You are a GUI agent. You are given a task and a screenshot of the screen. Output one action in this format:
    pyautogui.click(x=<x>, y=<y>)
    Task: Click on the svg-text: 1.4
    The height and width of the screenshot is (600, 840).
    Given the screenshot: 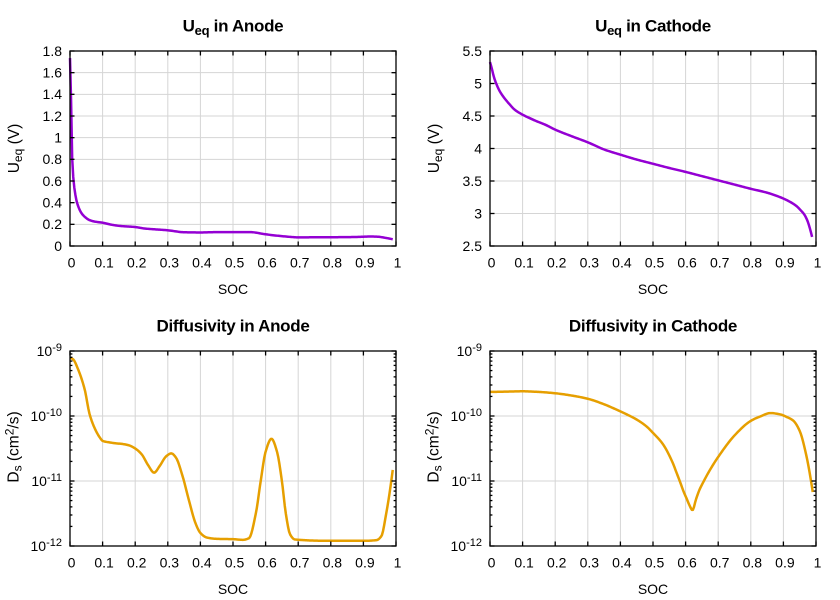 What is the action you would take?
    pyautogui.click(x=53, y=94)
    